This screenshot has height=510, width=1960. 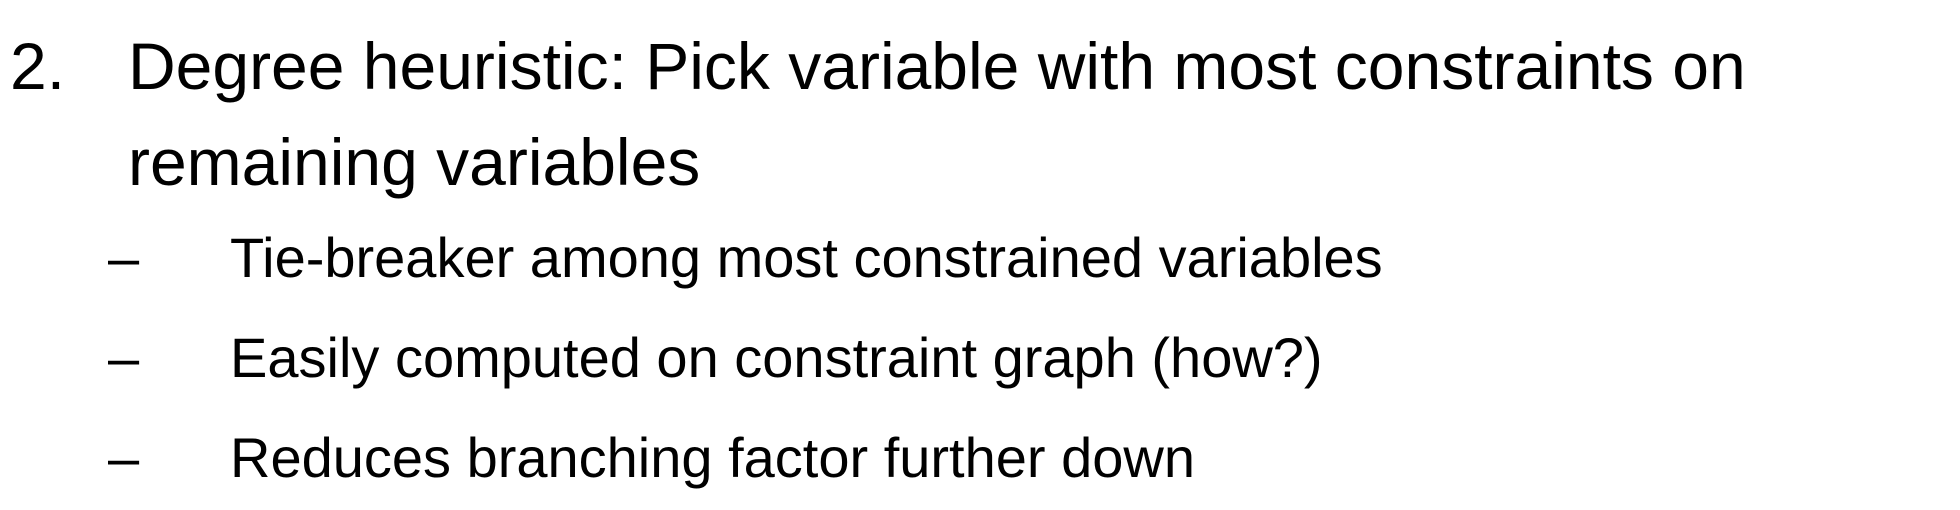 I want to click on item-text-line-2: remaining variables, so click(x=414, y=162).